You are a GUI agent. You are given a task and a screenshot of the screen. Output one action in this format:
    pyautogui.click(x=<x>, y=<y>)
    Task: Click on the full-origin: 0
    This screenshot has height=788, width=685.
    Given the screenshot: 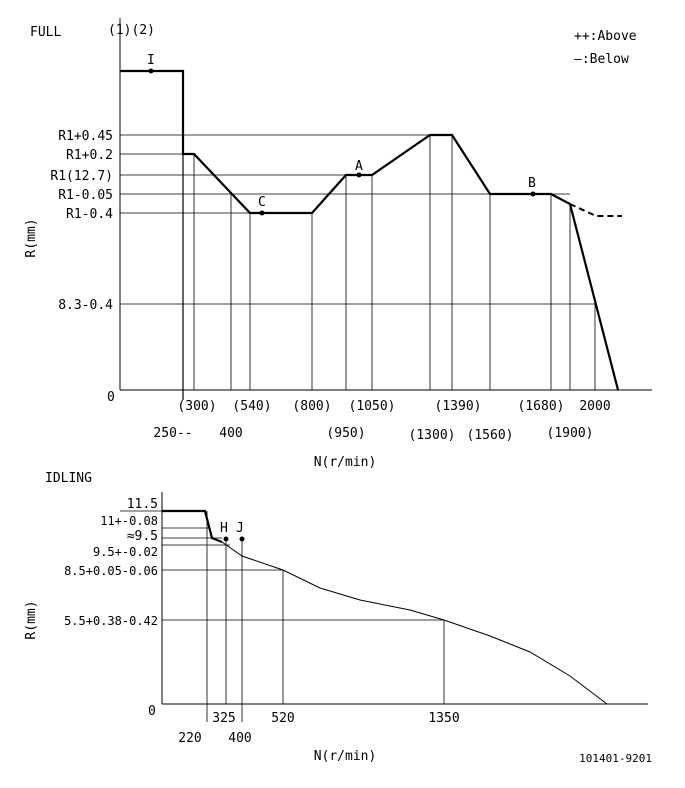 What is the action you would take?
    pyautogui.click(x=111, y=397)
    